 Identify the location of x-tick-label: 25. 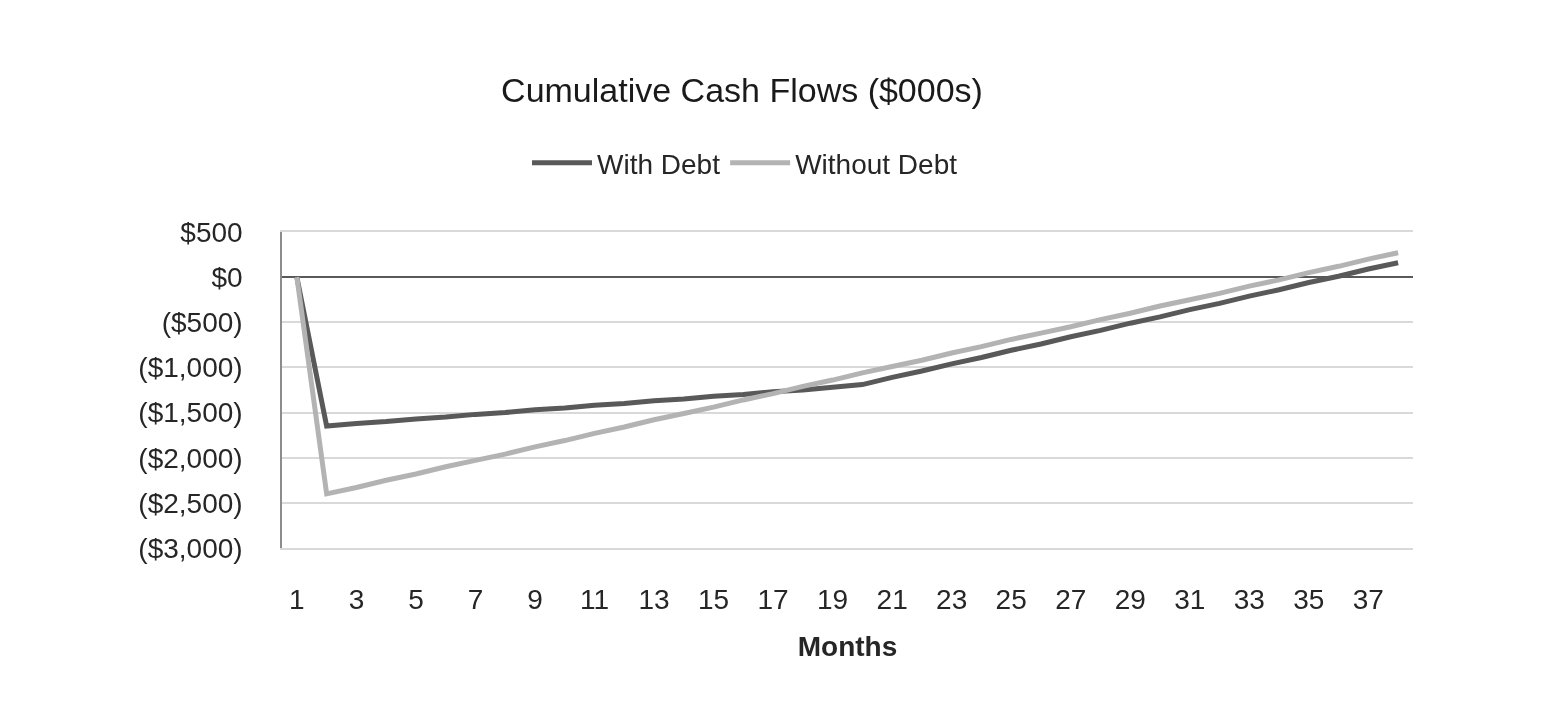
(1011, 600).